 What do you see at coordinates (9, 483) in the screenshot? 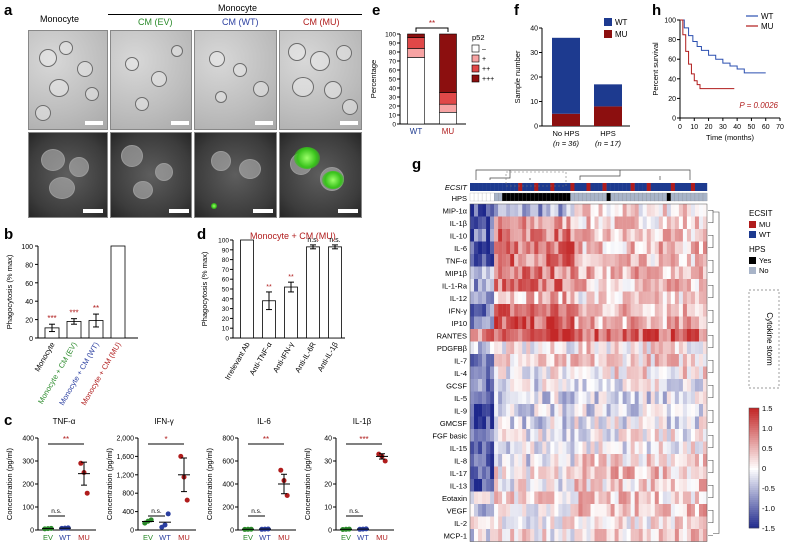
I see `c-y-axis-label: Concentration (pg/ml)` at bounding box center [9, 483].